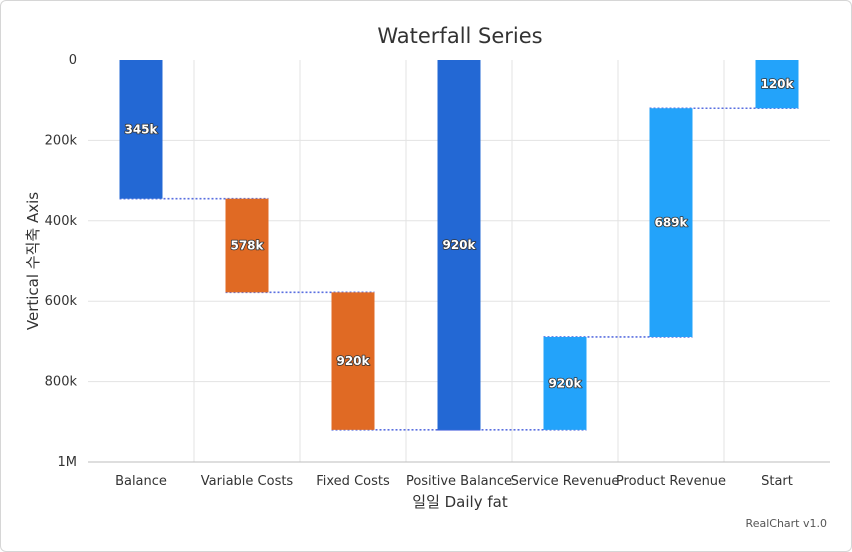 This screenshot has width=852, height=552. Describe the element at coordinates (61, 301) in the screenshot. I see `y-tick-label: 600k` at that location.